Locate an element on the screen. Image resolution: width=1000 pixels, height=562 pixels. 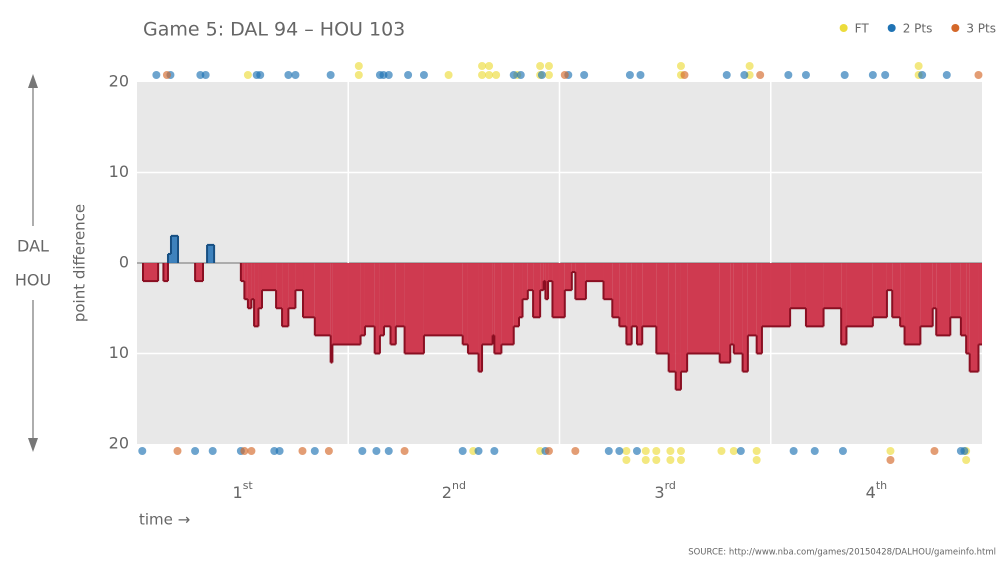
y-tick-label: 10 is located at coordinates (119, 171).